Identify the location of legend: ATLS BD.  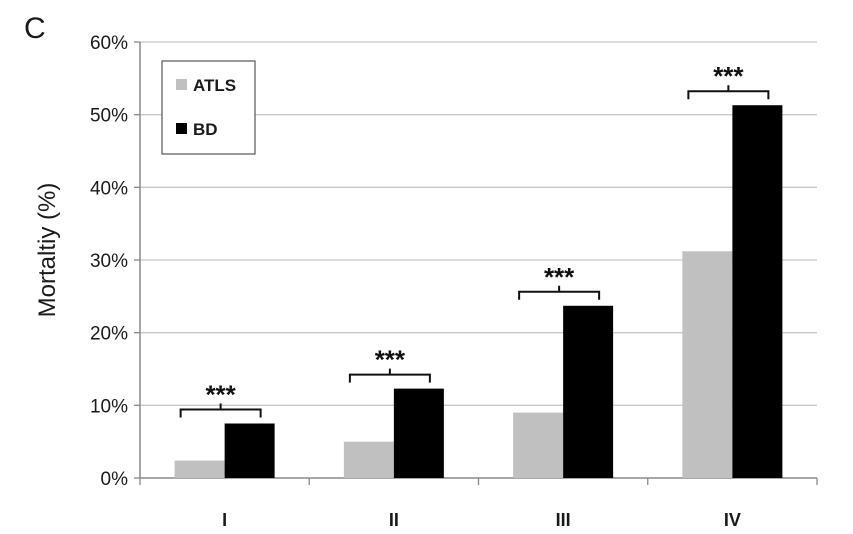
(208, 107).